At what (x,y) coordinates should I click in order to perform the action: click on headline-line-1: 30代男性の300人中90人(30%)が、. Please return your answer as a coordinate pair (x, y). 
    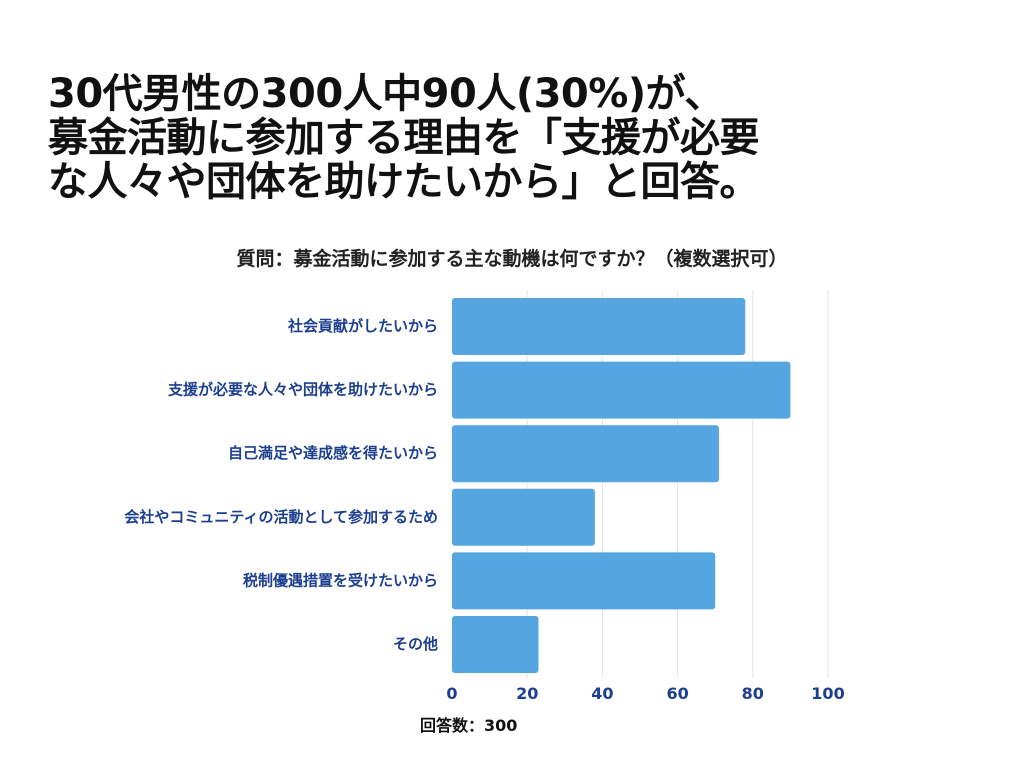
    Looking at the image, I should click on (386, 94).